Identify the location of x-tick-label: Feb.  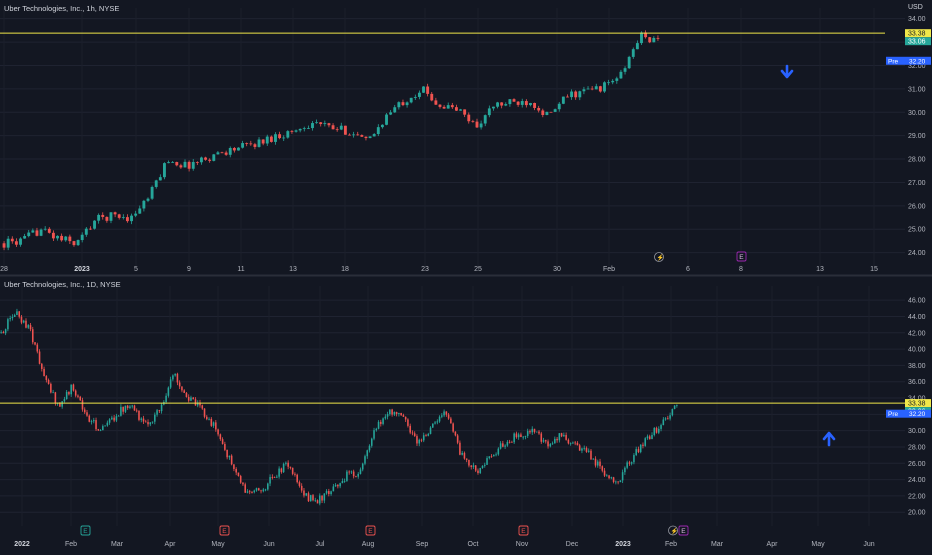
(609, 269).